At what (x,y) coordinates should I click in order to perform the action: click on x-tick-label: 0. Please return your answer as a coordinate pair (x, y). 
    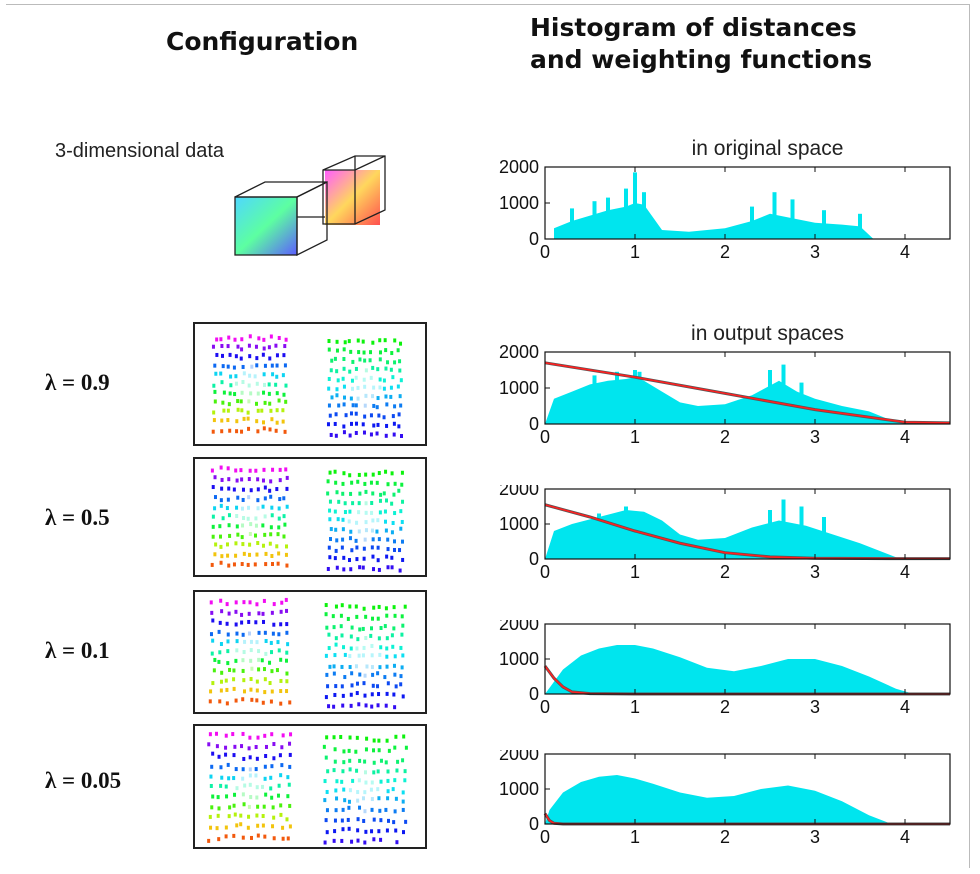
    Looking at the image, I should click on (545, 437).